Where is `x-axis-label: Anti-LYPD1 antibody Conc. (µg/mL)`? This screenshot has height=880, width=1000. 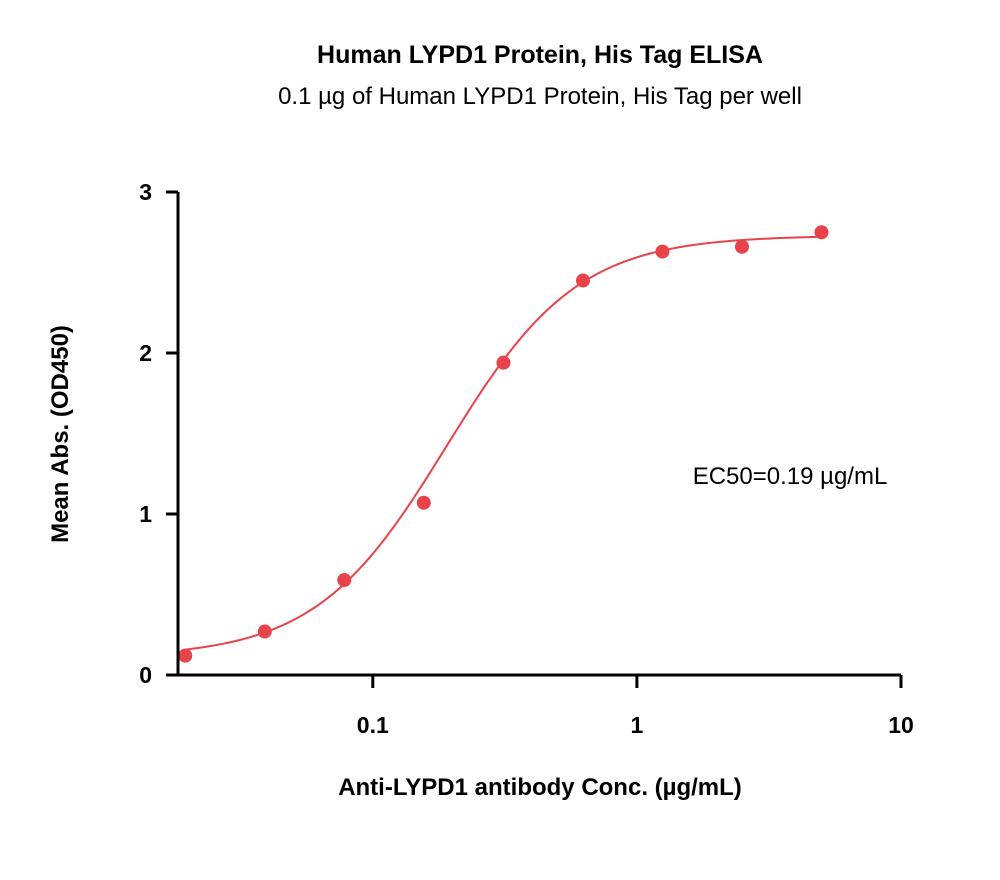
x-axis-label: Anti-LYPD1 antibody Conc. (µg/mL) is located at coordinates (540, 787).